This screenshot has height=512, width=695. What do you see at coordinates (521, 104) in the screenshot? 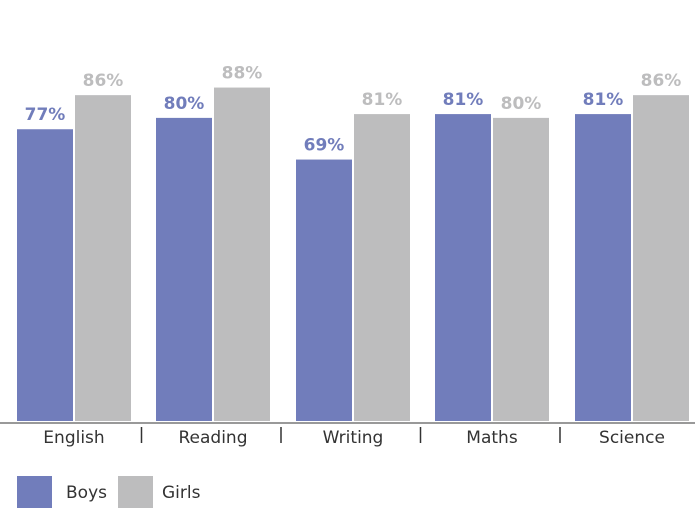
I see `value-label-girls-maths: 80%` at bounding box center [521, 104].